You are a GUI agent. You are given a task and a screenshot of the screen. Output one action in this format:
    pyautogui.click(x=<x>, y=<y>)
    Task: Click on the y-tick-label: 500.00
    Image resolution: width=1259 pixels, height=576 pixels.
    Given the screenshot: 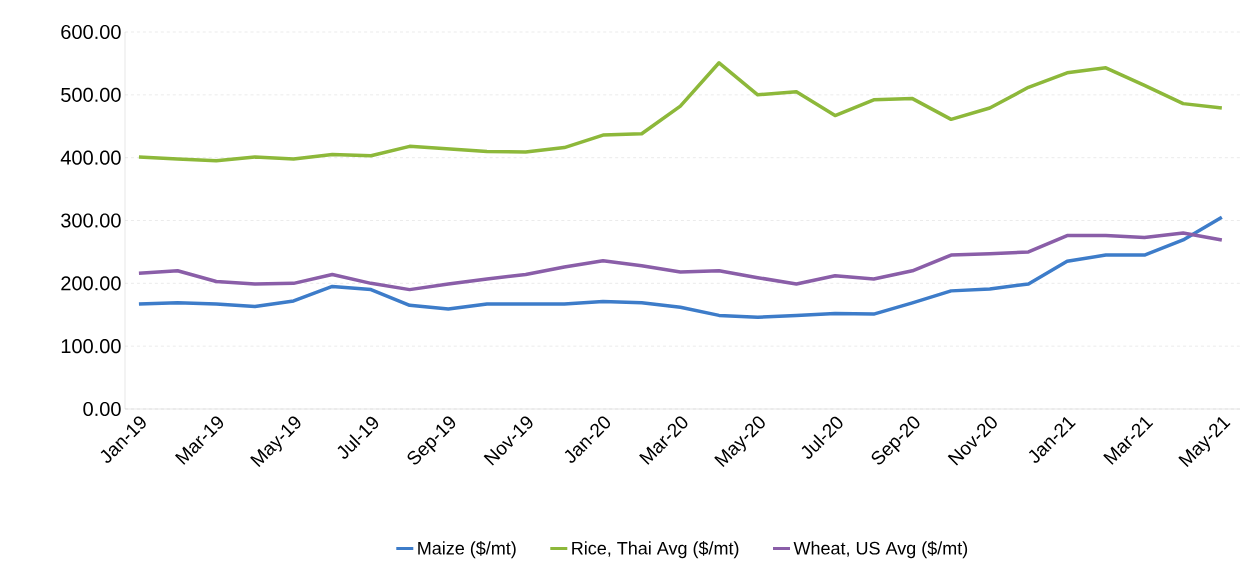 What is the action you would take?
    pyautogui.click(x=91, y=94)
    